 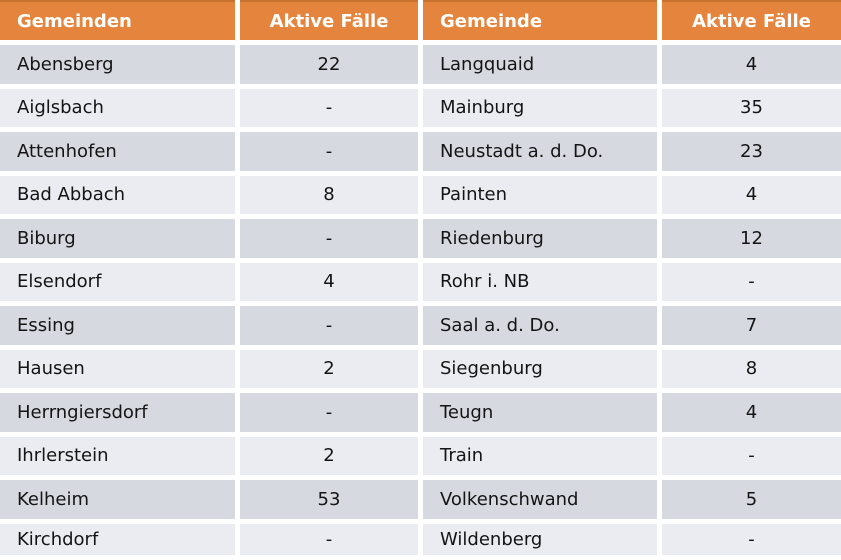 I want to click on header-aktive-faelle-left: Aktive Fälle, so click(x=329, y=20).